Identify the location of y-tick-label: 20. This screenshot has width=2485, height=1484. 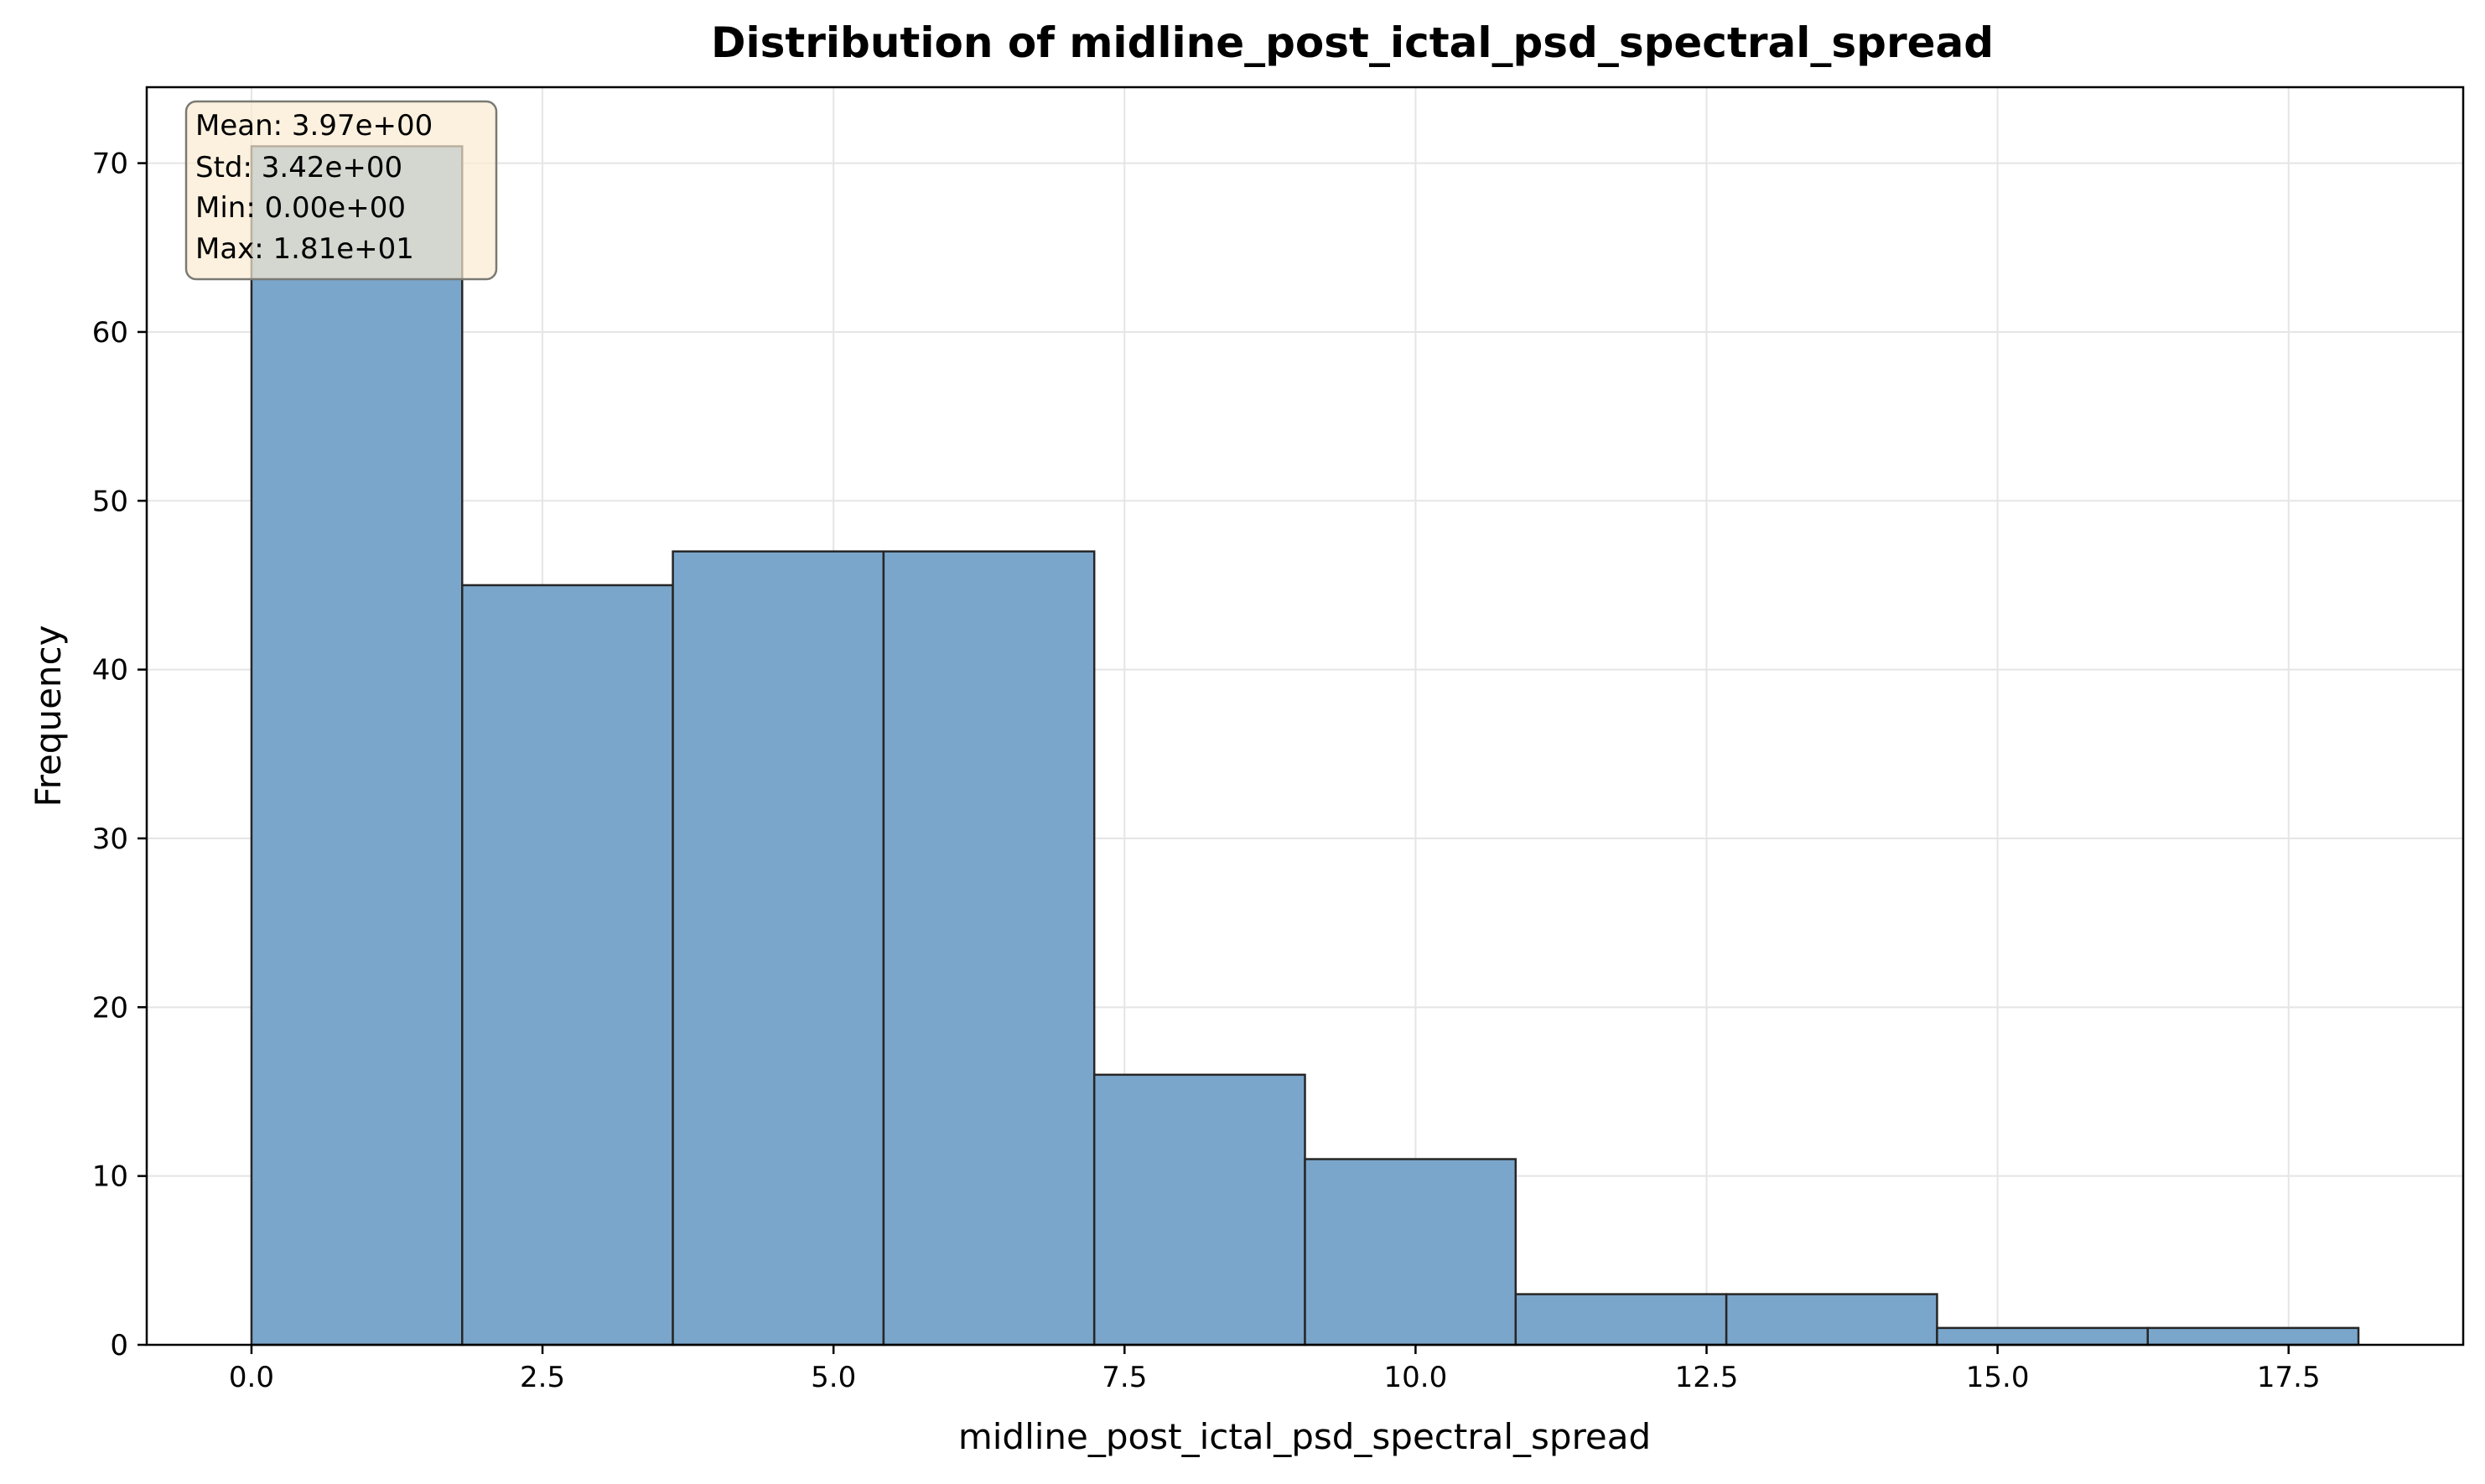
(110, 1008).